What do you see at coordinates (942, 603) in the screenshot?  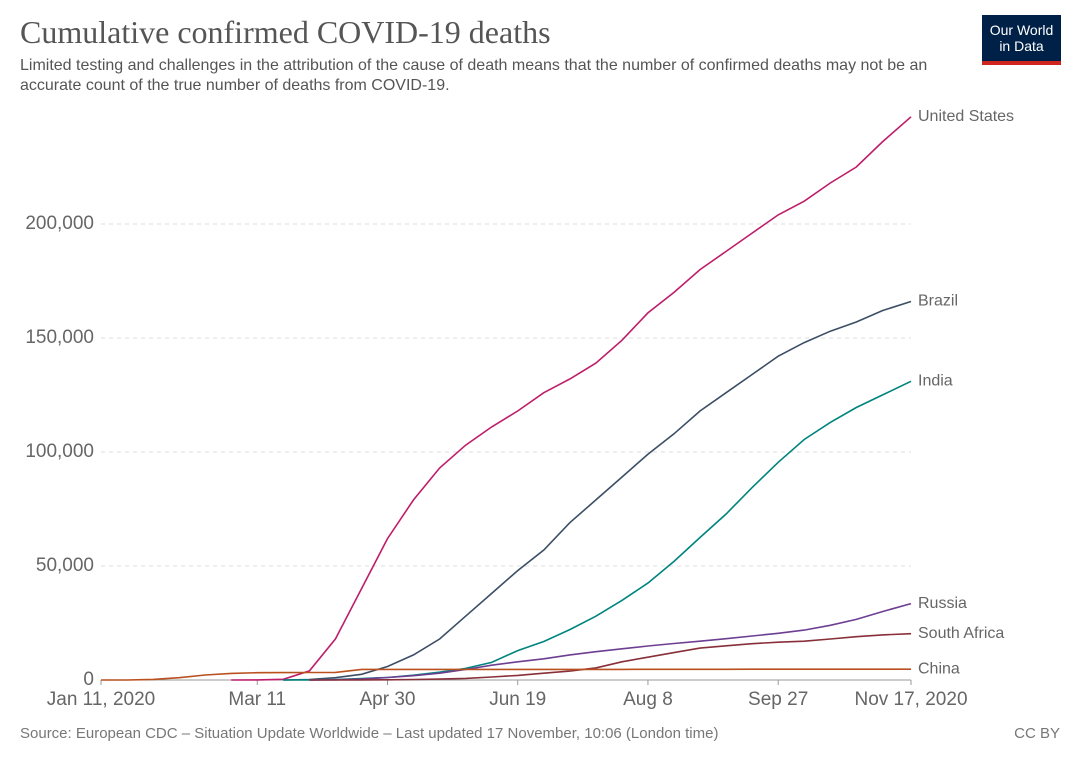 I see `series-label: Russia` at bounding box center [942, 603].